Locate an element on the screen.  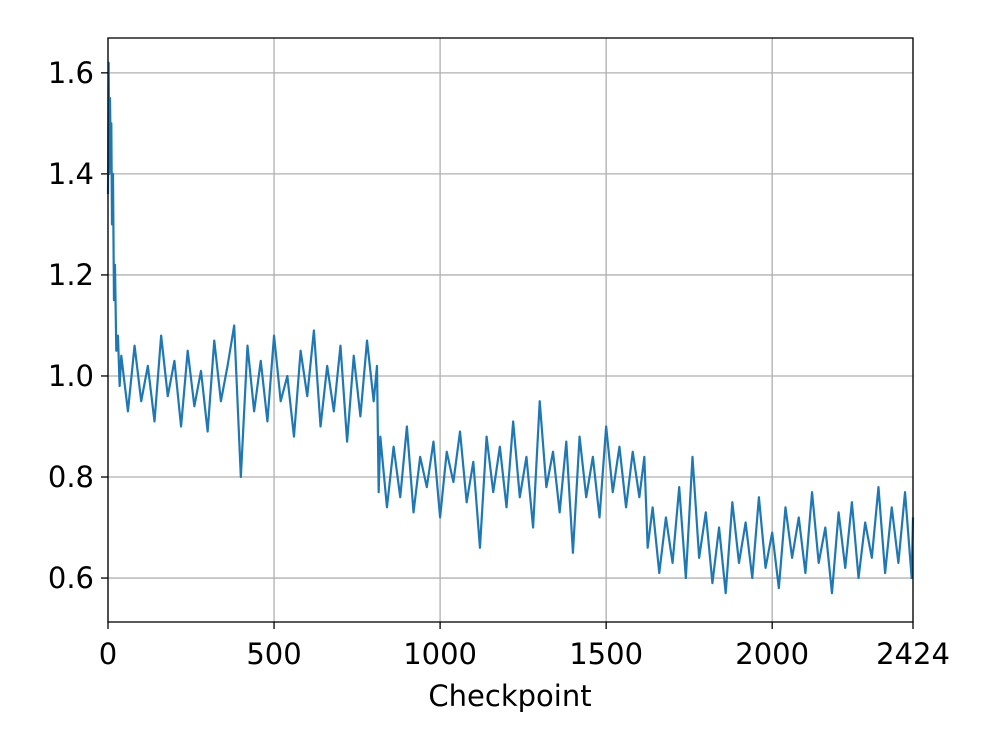
x-axis-label: Checkpoint is located at coordinates (509, 696).